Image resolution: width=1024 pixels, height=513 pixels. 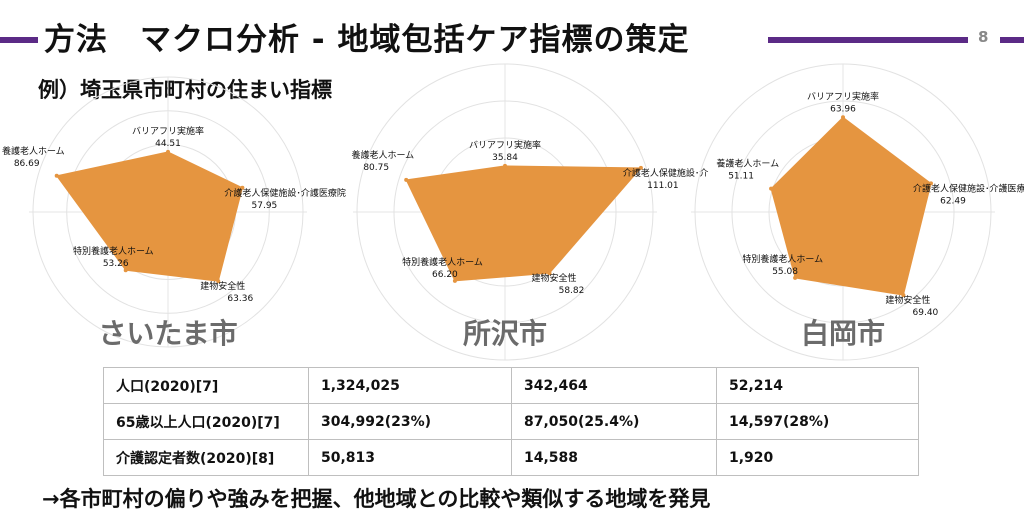 What do you see at coordinates (785, 272) in the screenshot?
I see `radar-value-label: 55.08` at bounding box center [785, 272].